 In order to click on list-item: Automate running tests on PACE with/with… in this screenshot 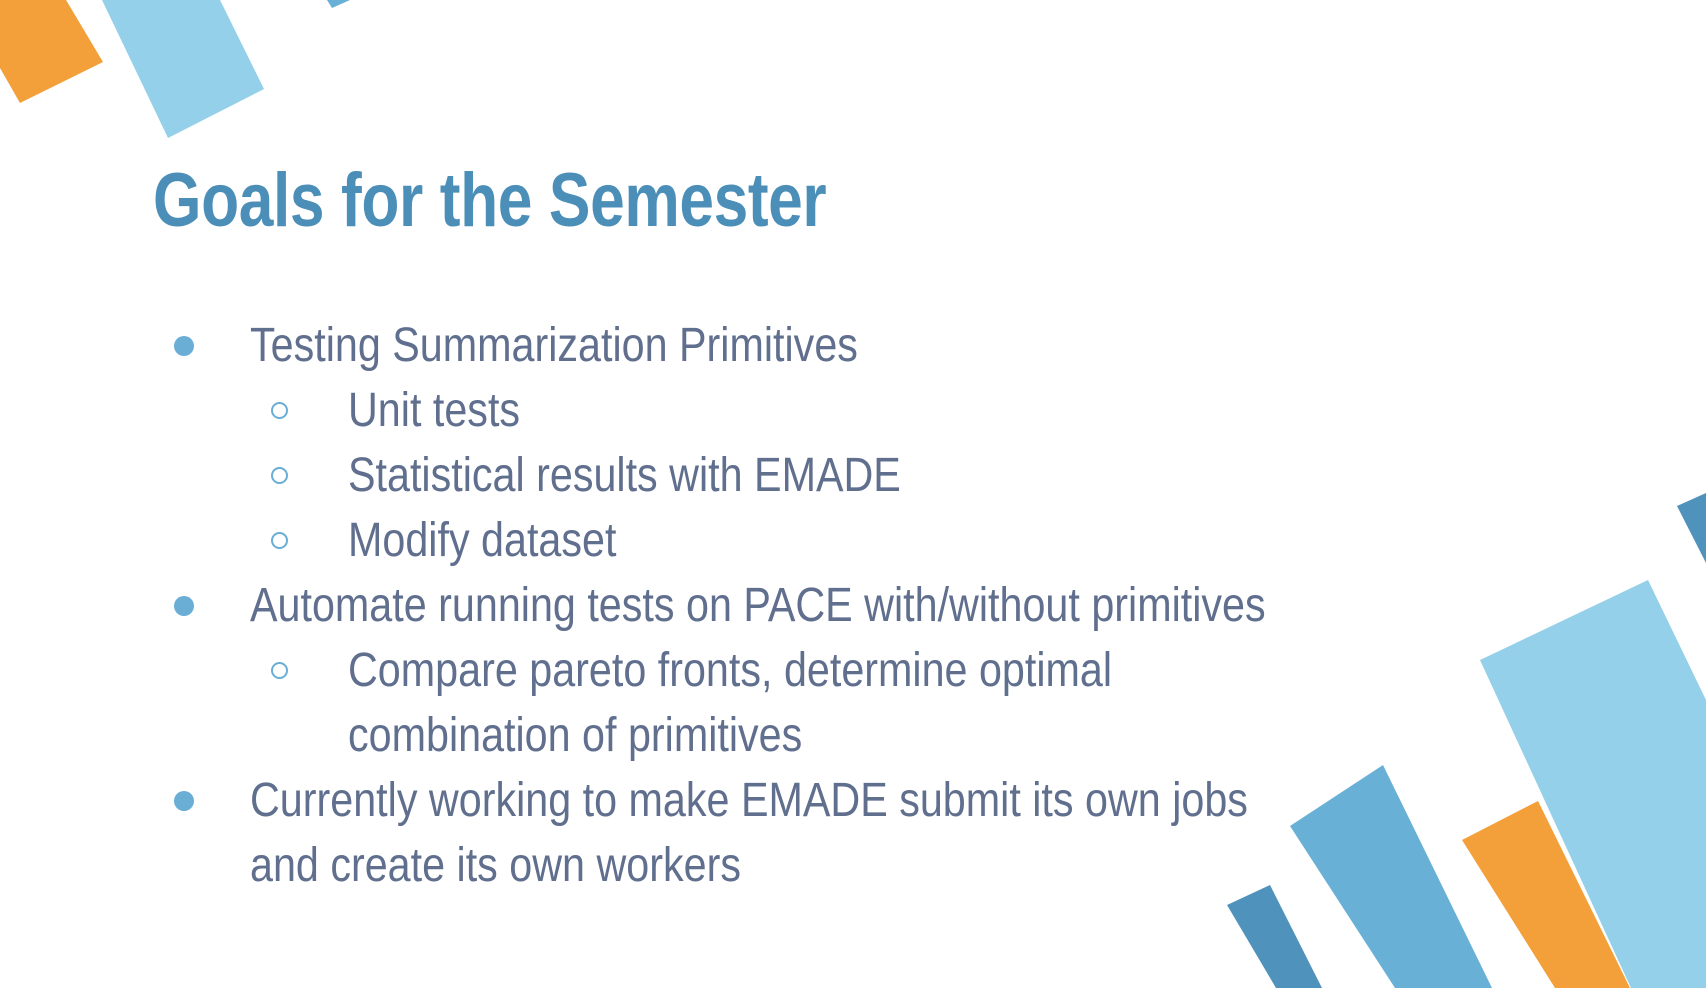, I will do `click(853, 605)`.